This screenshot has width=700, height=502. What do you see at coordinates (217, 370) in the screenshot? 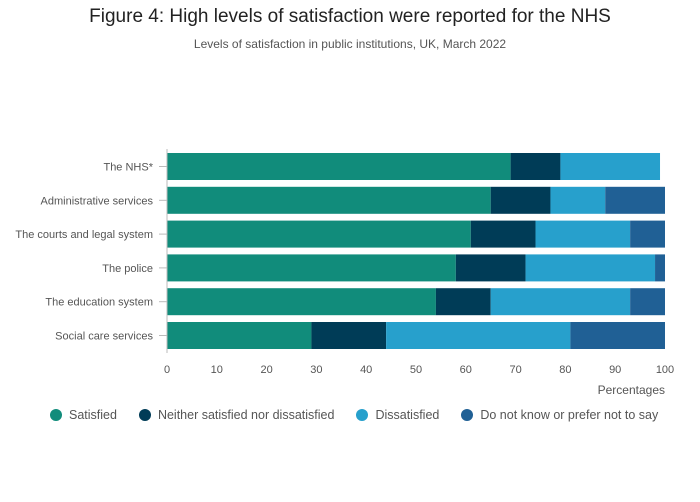
I see `x-tick-label: 10` at bounding box center [217, 370].